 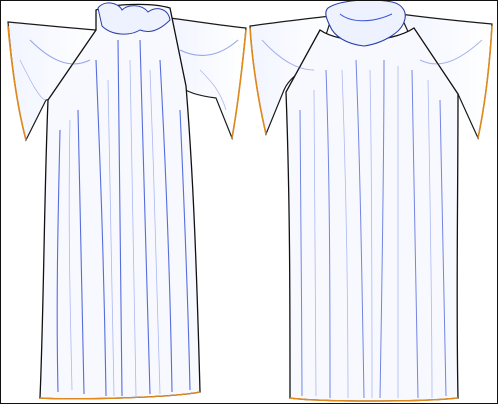 I want to click on right-robe-left-sleeve-edge, so click(x=258, y=81).